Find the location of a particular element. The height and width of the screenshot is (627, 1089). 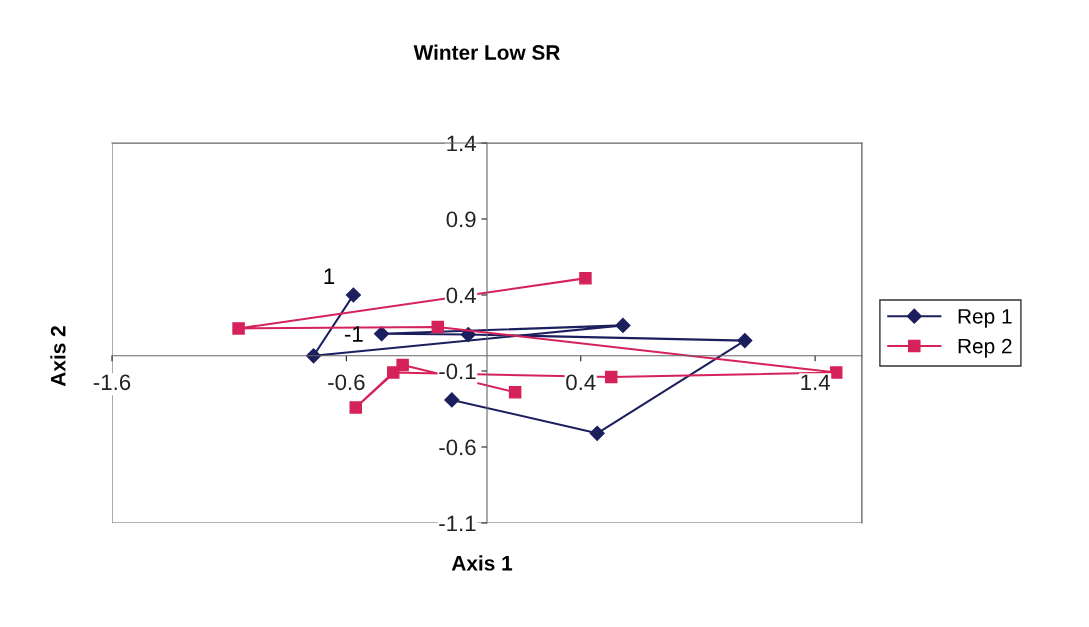

y-tick-label: -0.1 is located at coordinates (457, 371).